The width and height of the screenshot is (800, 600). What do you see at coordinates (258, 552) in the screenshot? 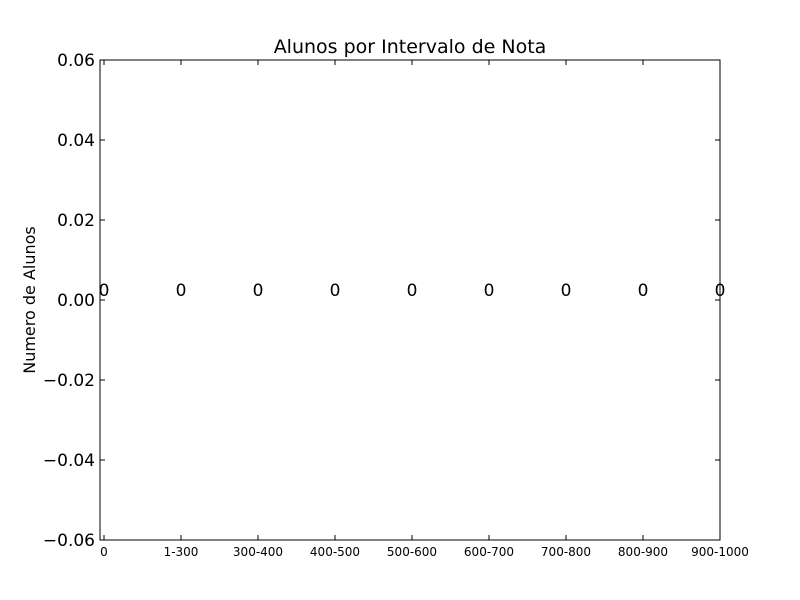
I see `x-tick-label: 300-400` at bounding box center [258, 552].